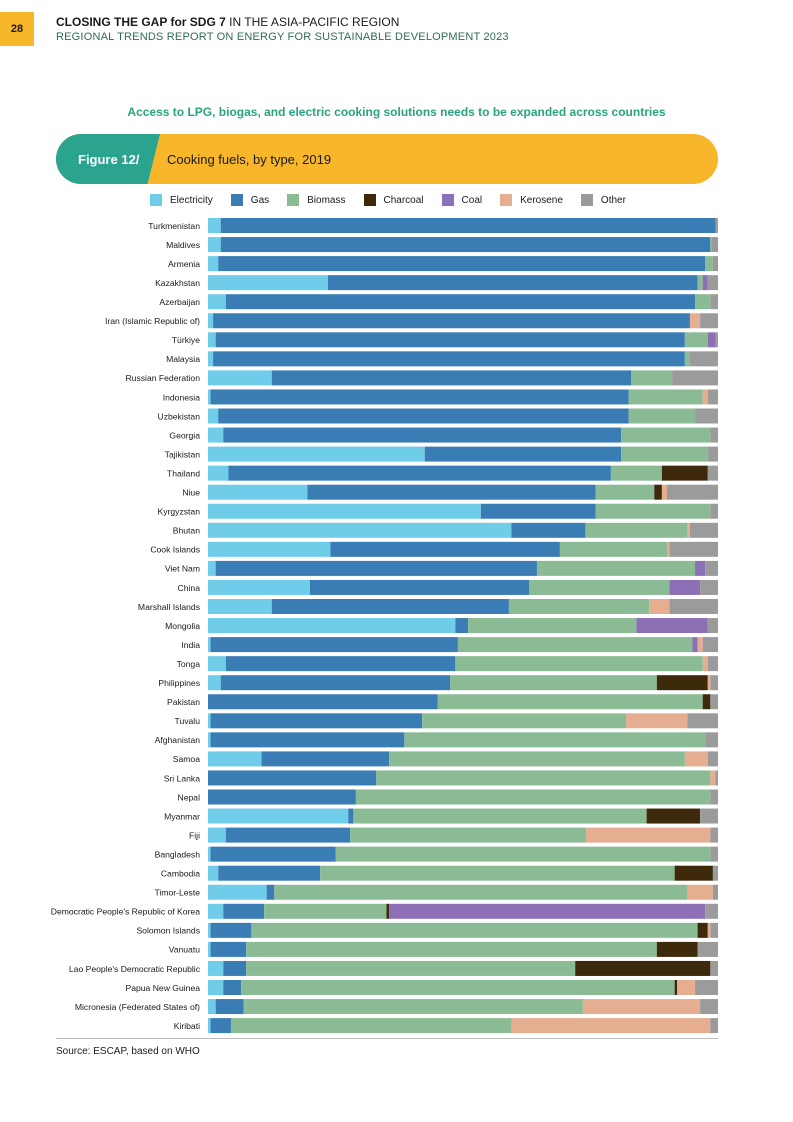 The image size is (793, 1122). I want to click on bar-segment-georgia-other, so click(714, 435).